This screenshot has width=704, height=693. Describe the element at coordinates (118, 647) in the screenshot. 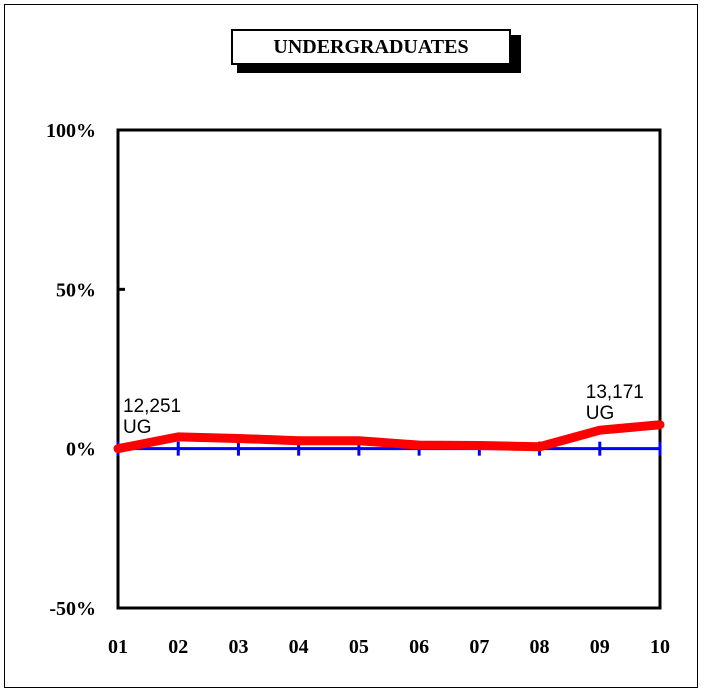

I see `x-tick-label: 01` at that location.